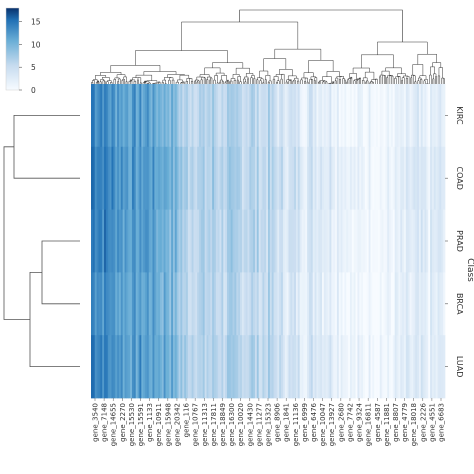  What do you see at coordinates (350, 422) in the screenshot?
I see `column-label: gene_7742` at bounding box center [350, 422].